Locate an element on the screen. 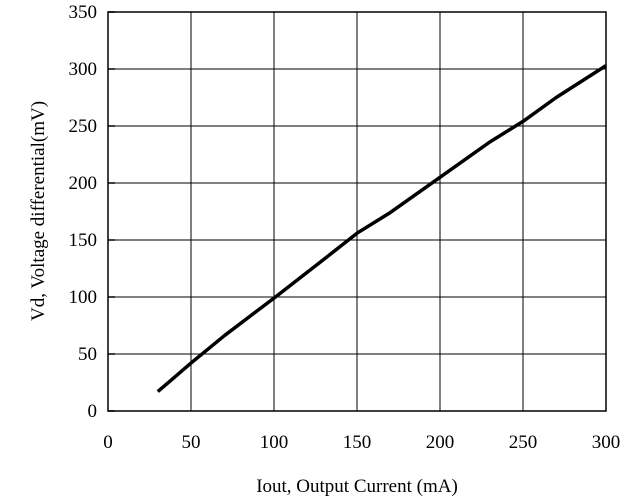  x-axis-title: Iout, Output Current (mA) is located at coordinates (357, 486).